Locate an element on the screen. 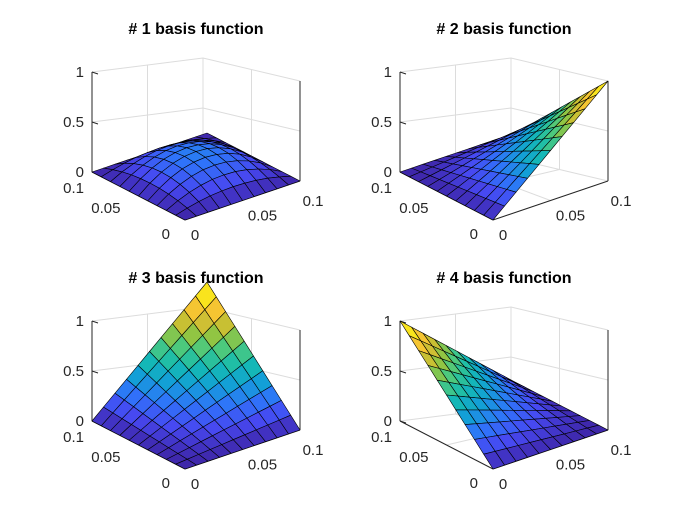 Image resolution: width=700 pixels, height=530 pixels. y-axis-line is located at coordinates (446, 445).